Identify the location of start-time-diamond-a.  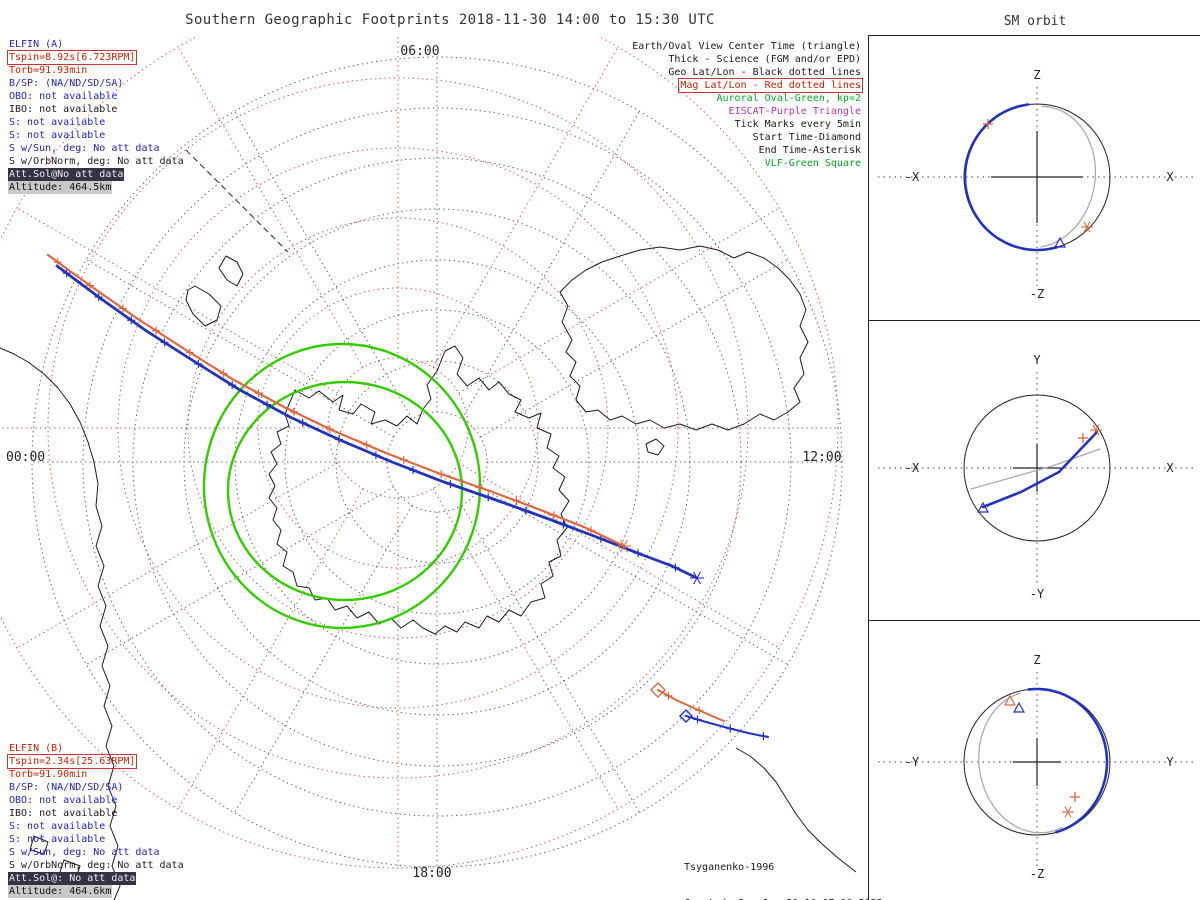
(686, 716).